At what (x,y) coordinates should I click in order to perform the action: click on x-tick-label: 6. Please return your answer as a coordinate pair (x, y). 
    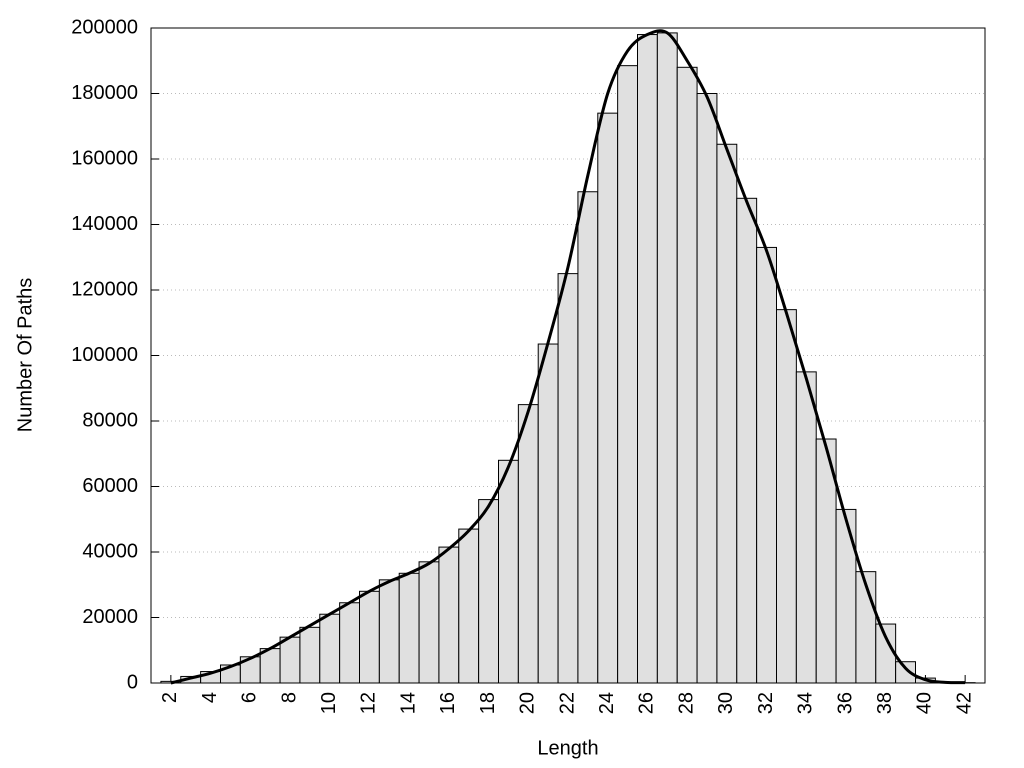
    Looking at the image, I should click on (250, 697).